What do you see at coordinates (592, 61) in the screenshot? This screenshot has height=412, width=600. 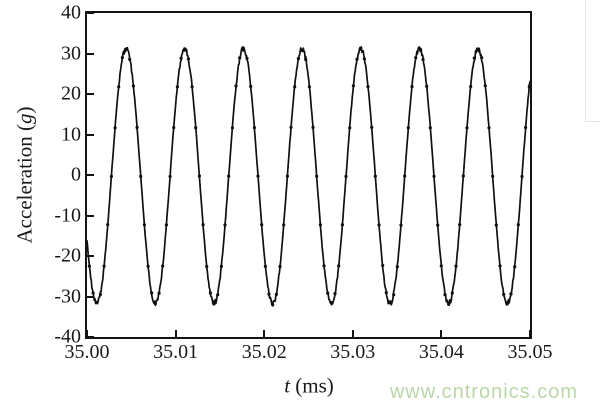 I see `adjacent-panel-edge` at bounding box center [592, 61].